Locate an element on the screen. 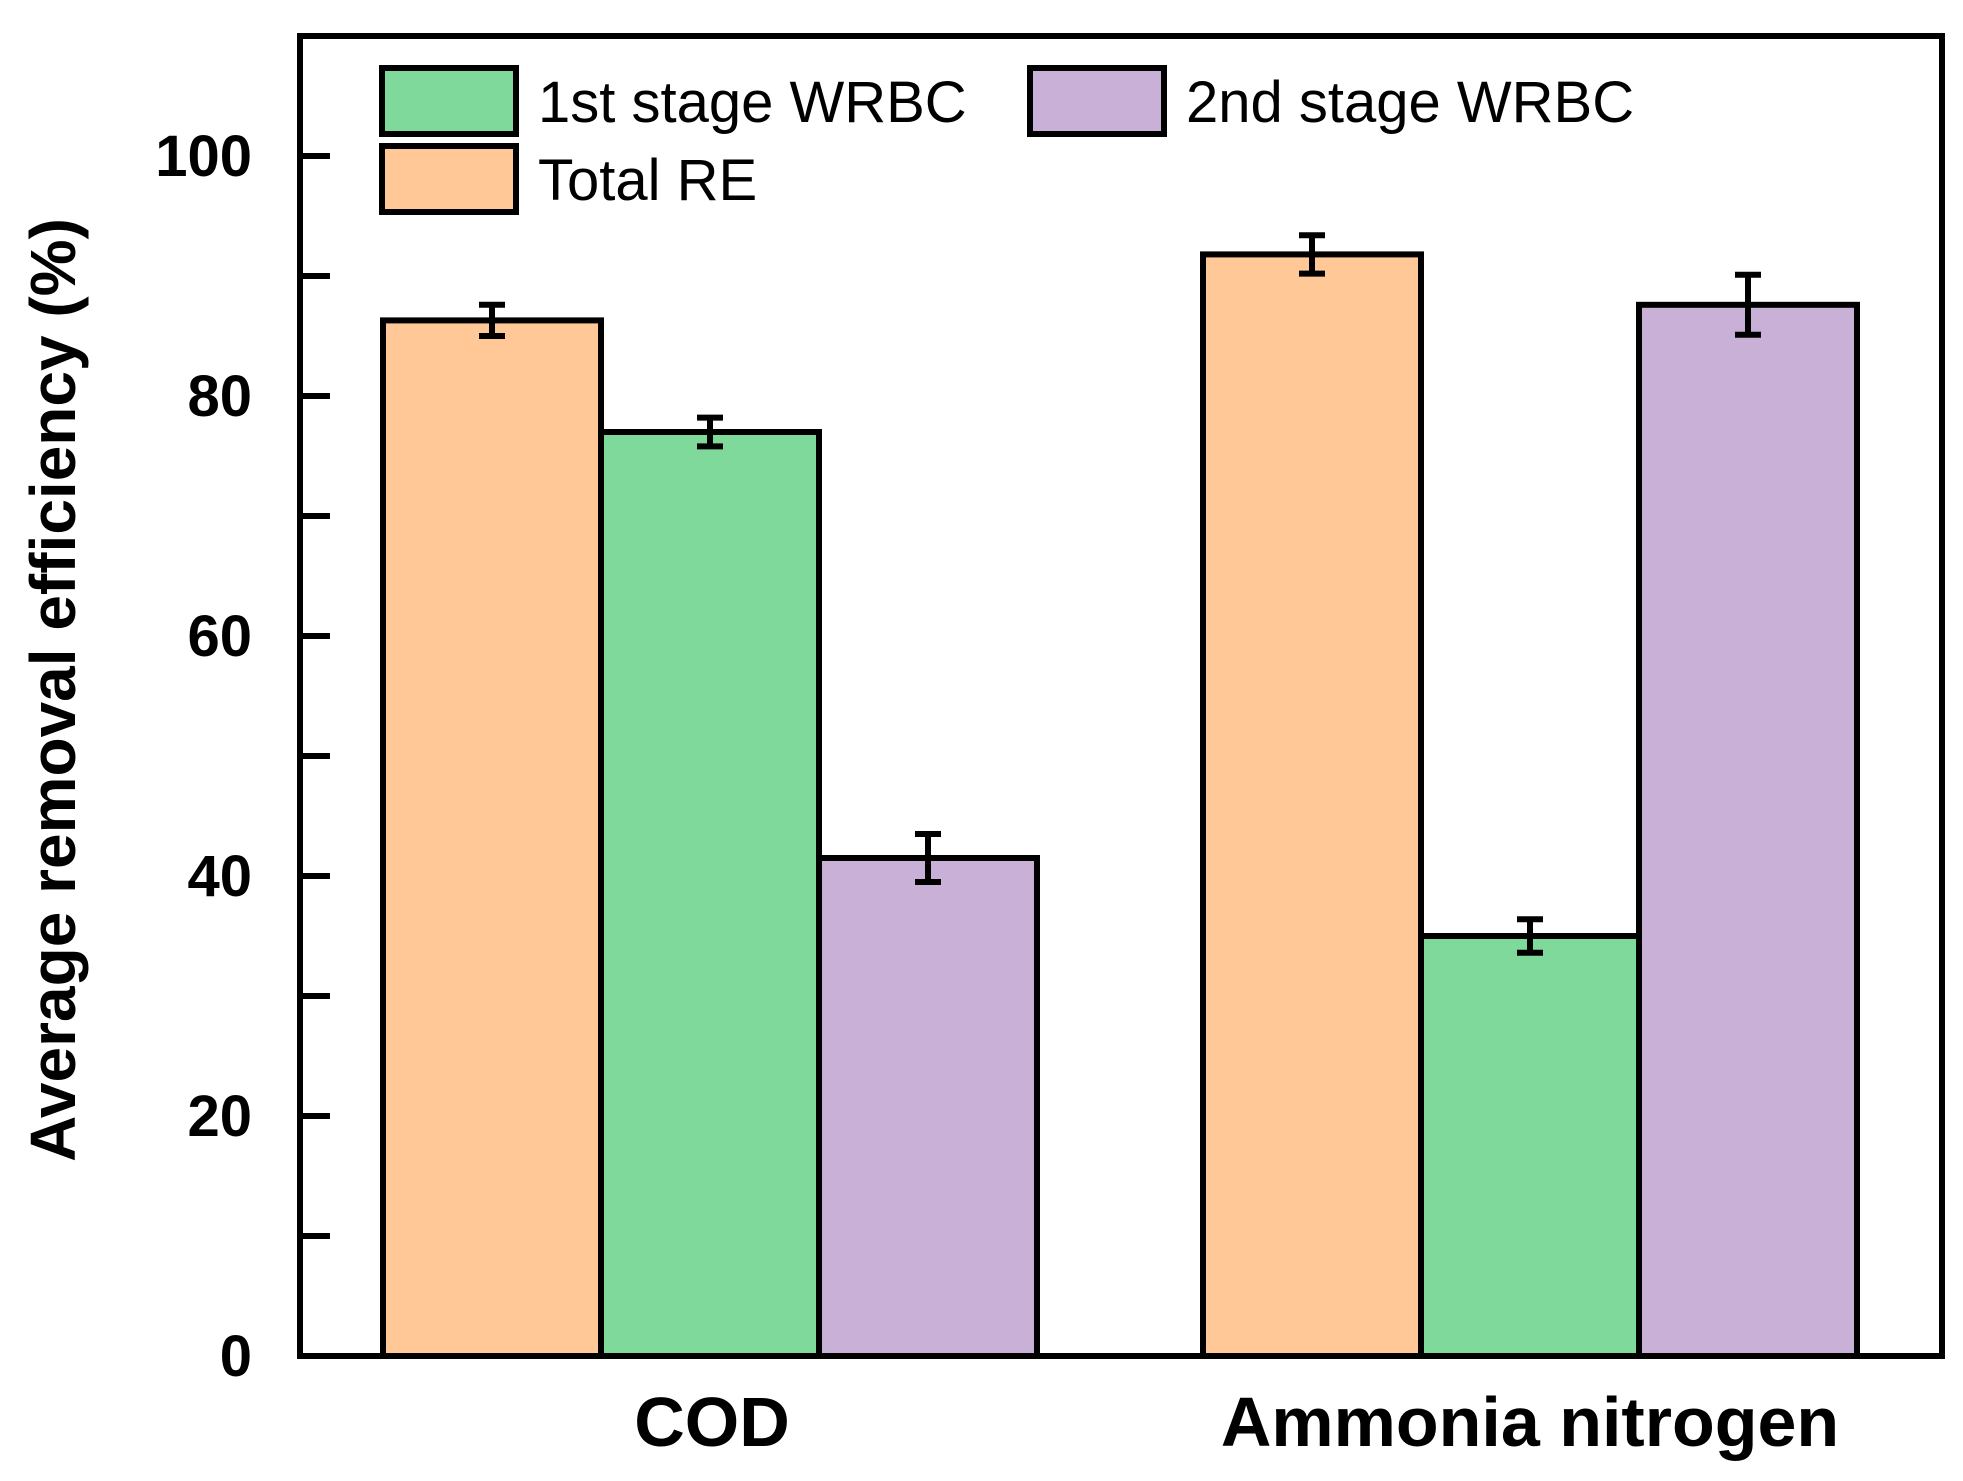 The width and height of the screenshot is (1963, 1481). legend-label-2nd-stage-wrbc: 2nd stage WRBC is located at coordinates (1410, 102).